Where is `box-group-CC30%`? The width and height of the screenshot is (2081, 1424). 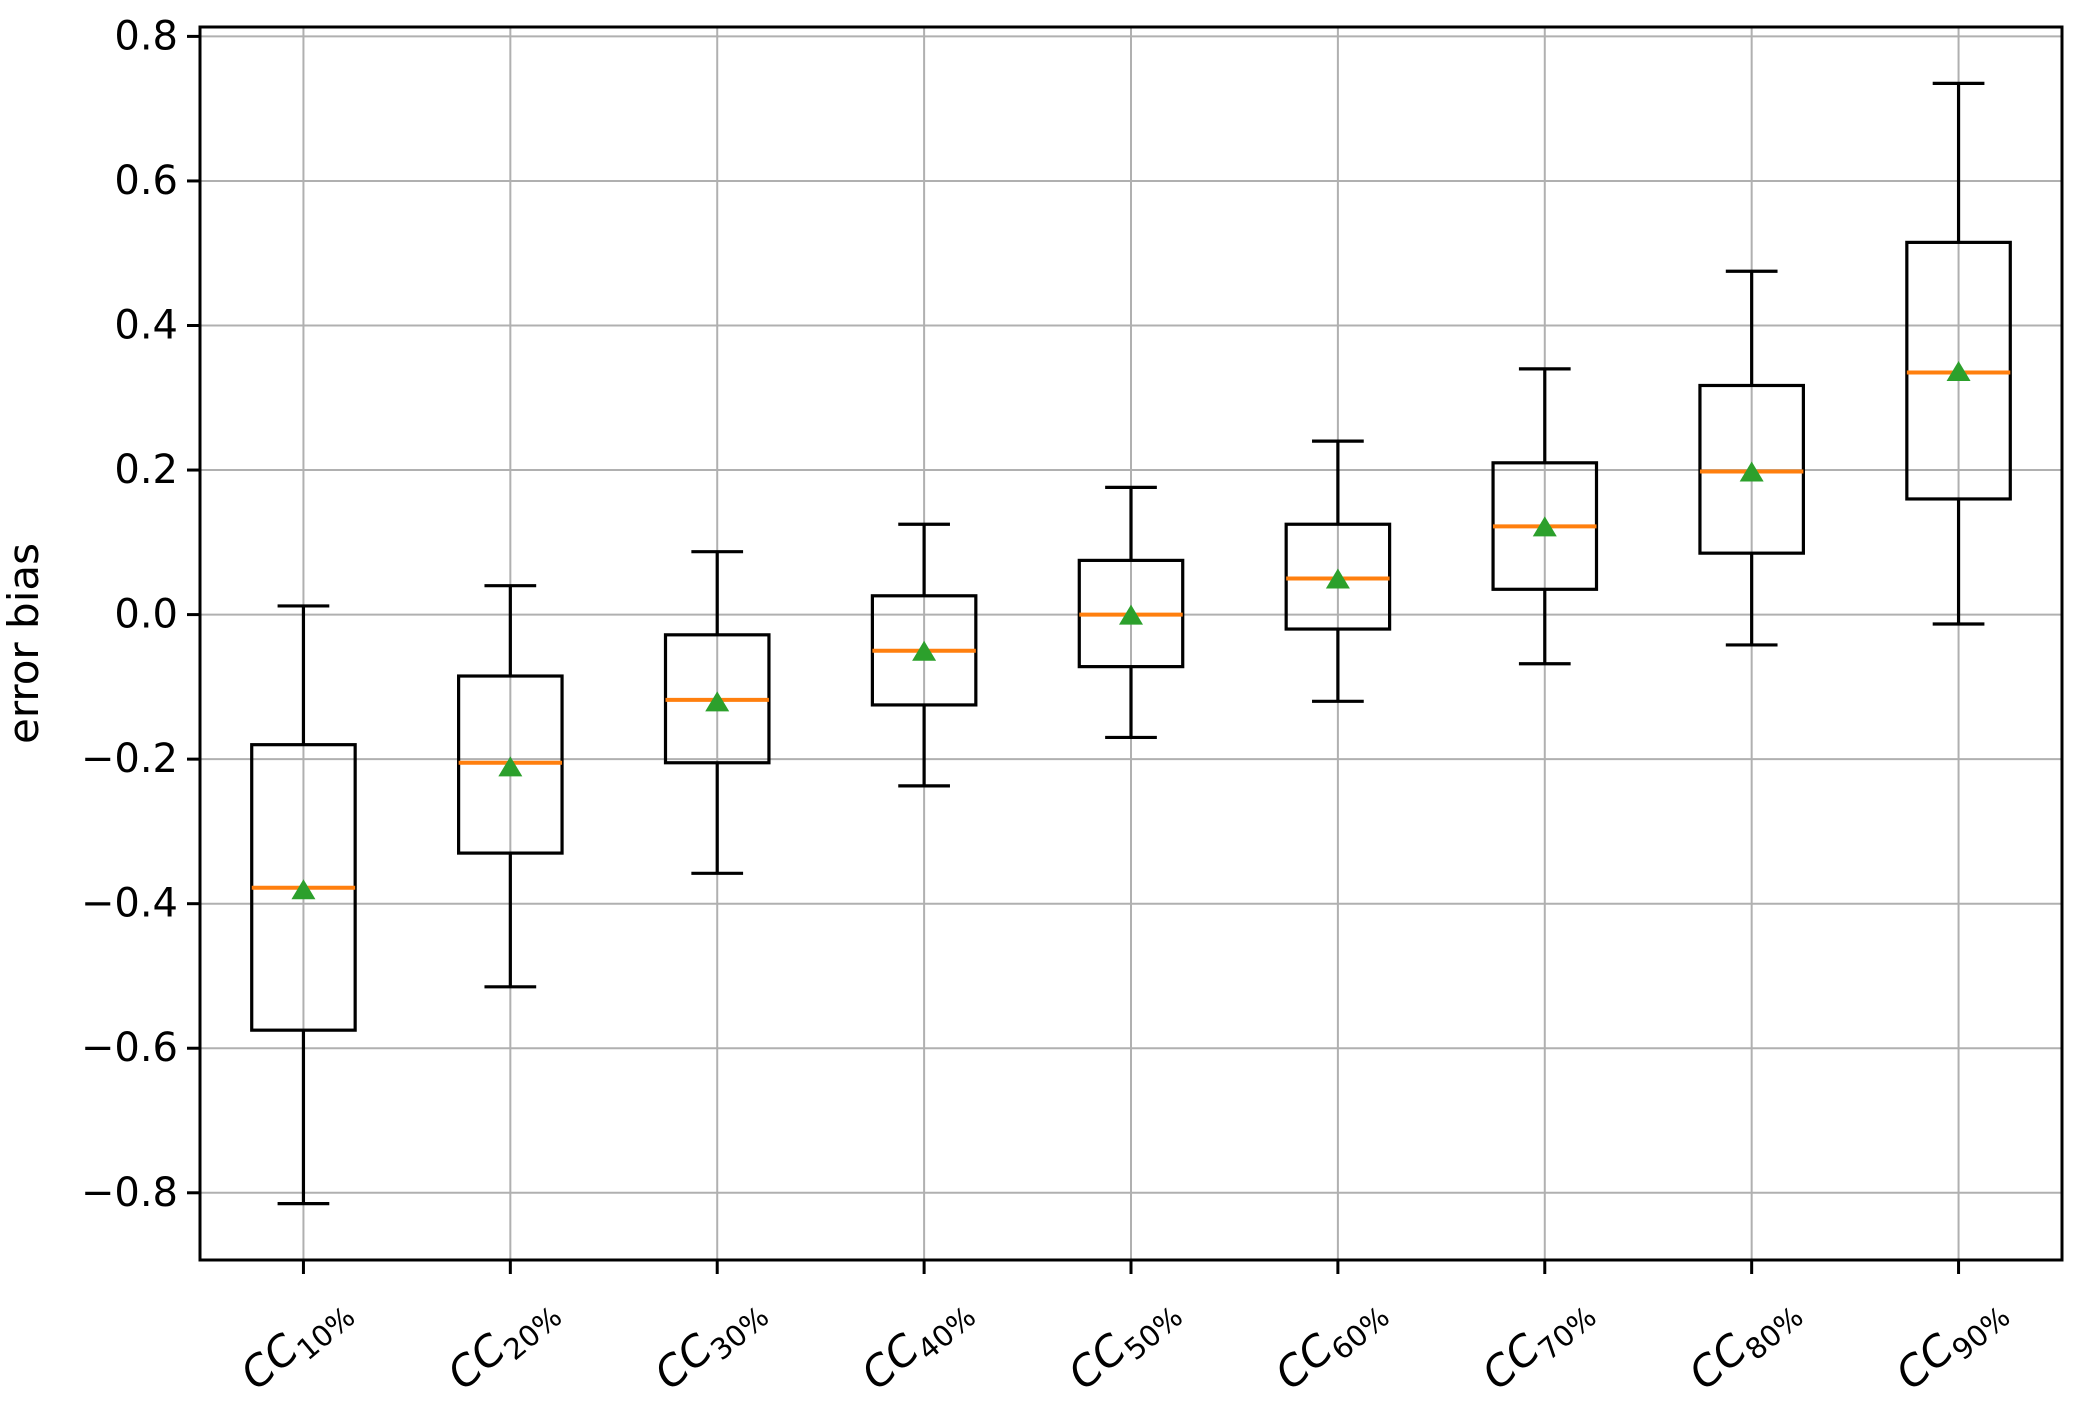
box-group-CC30% is located at coordinates (717, 712).